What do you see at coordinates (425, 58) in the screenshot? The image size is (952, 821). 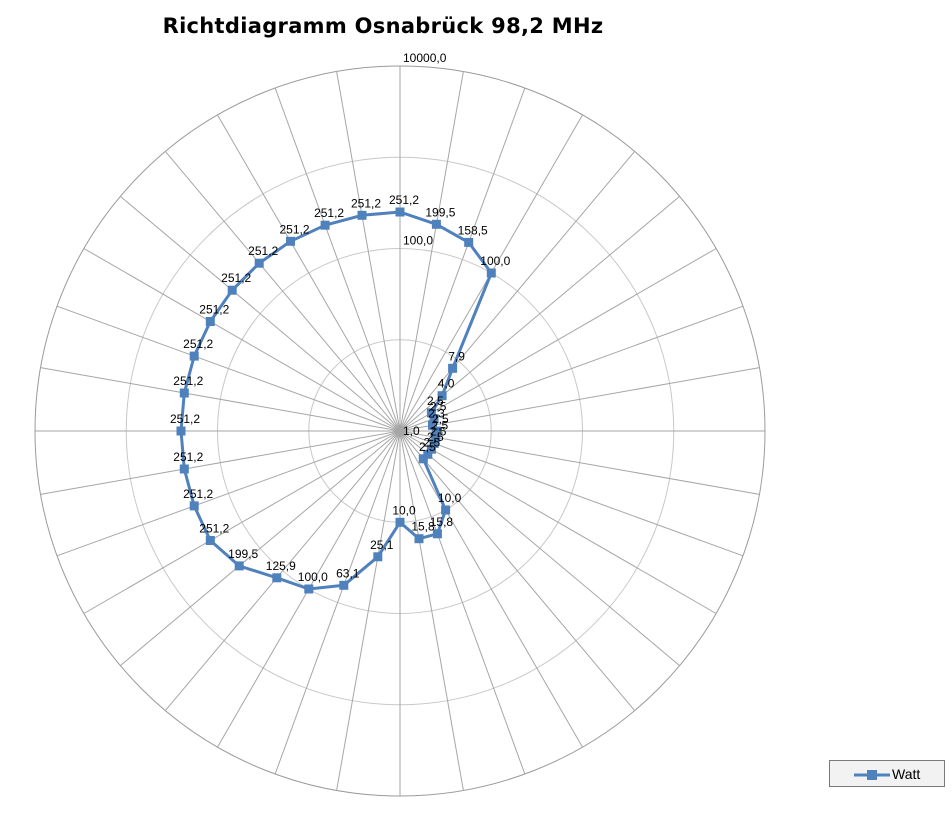 I see `axis-tick-label: 10000,0` at bounding box center [425, 58].